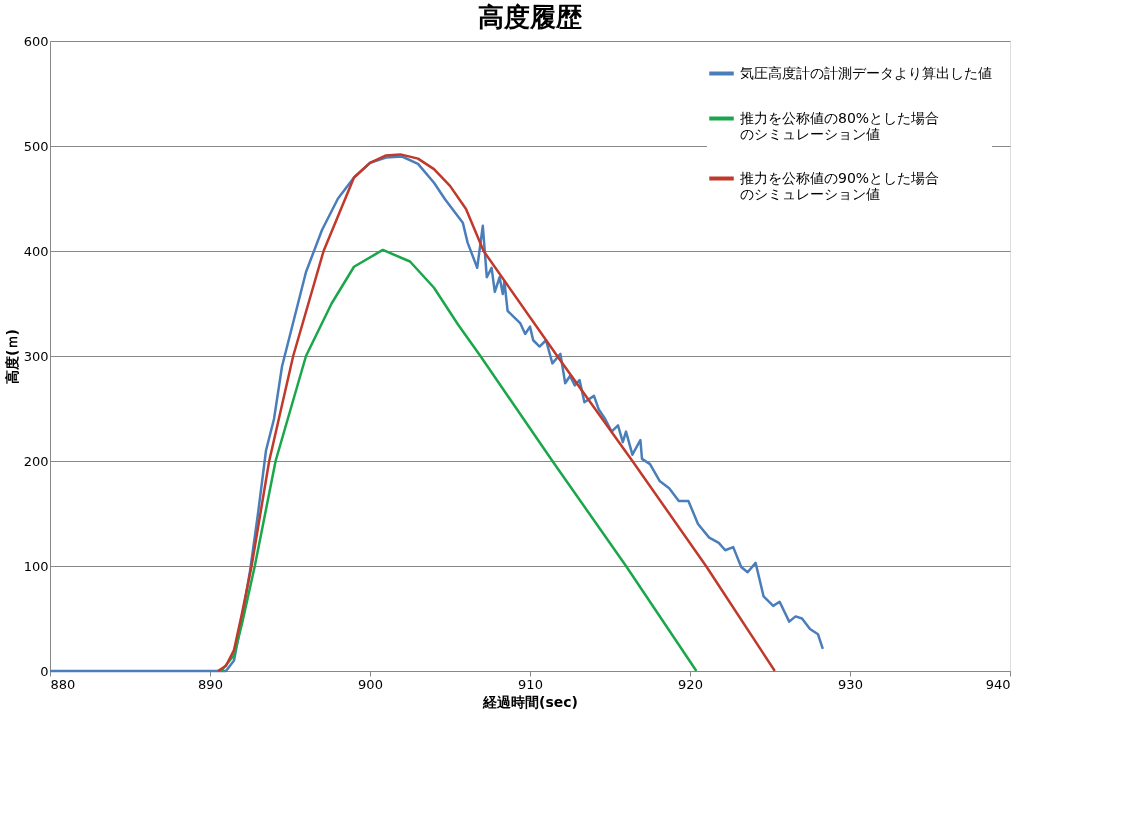 Image resolution: width=1131 pixels, height=825 pixels. Describe the element at coordinates (210, 684) in the screenshot. I see `x-tick-label: 890` at that location.